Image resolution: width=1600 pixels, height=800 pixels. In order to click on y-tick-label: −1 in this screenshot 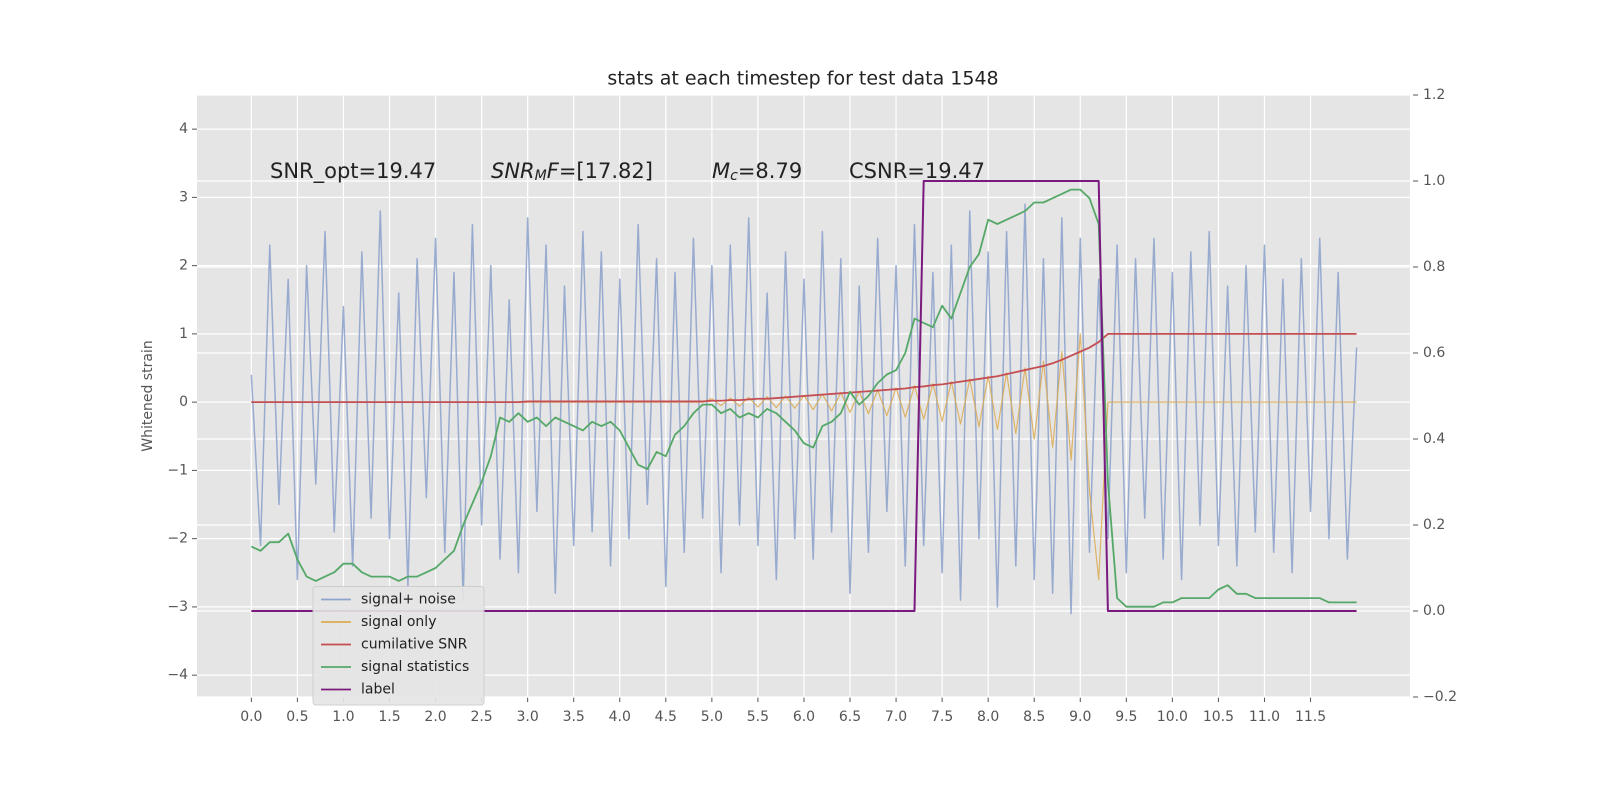, I will do `click(177, 470)`.